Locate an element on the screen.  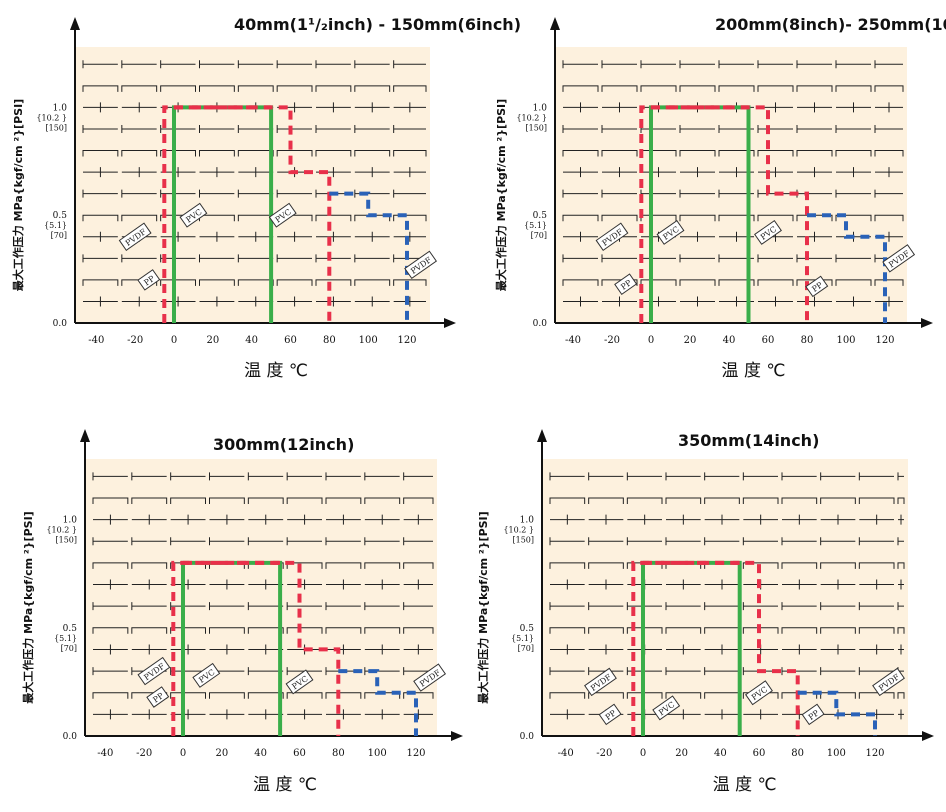
chart-title: 200mm(8inch)- 250mm(10inch) is located at coordinates (830, 24).